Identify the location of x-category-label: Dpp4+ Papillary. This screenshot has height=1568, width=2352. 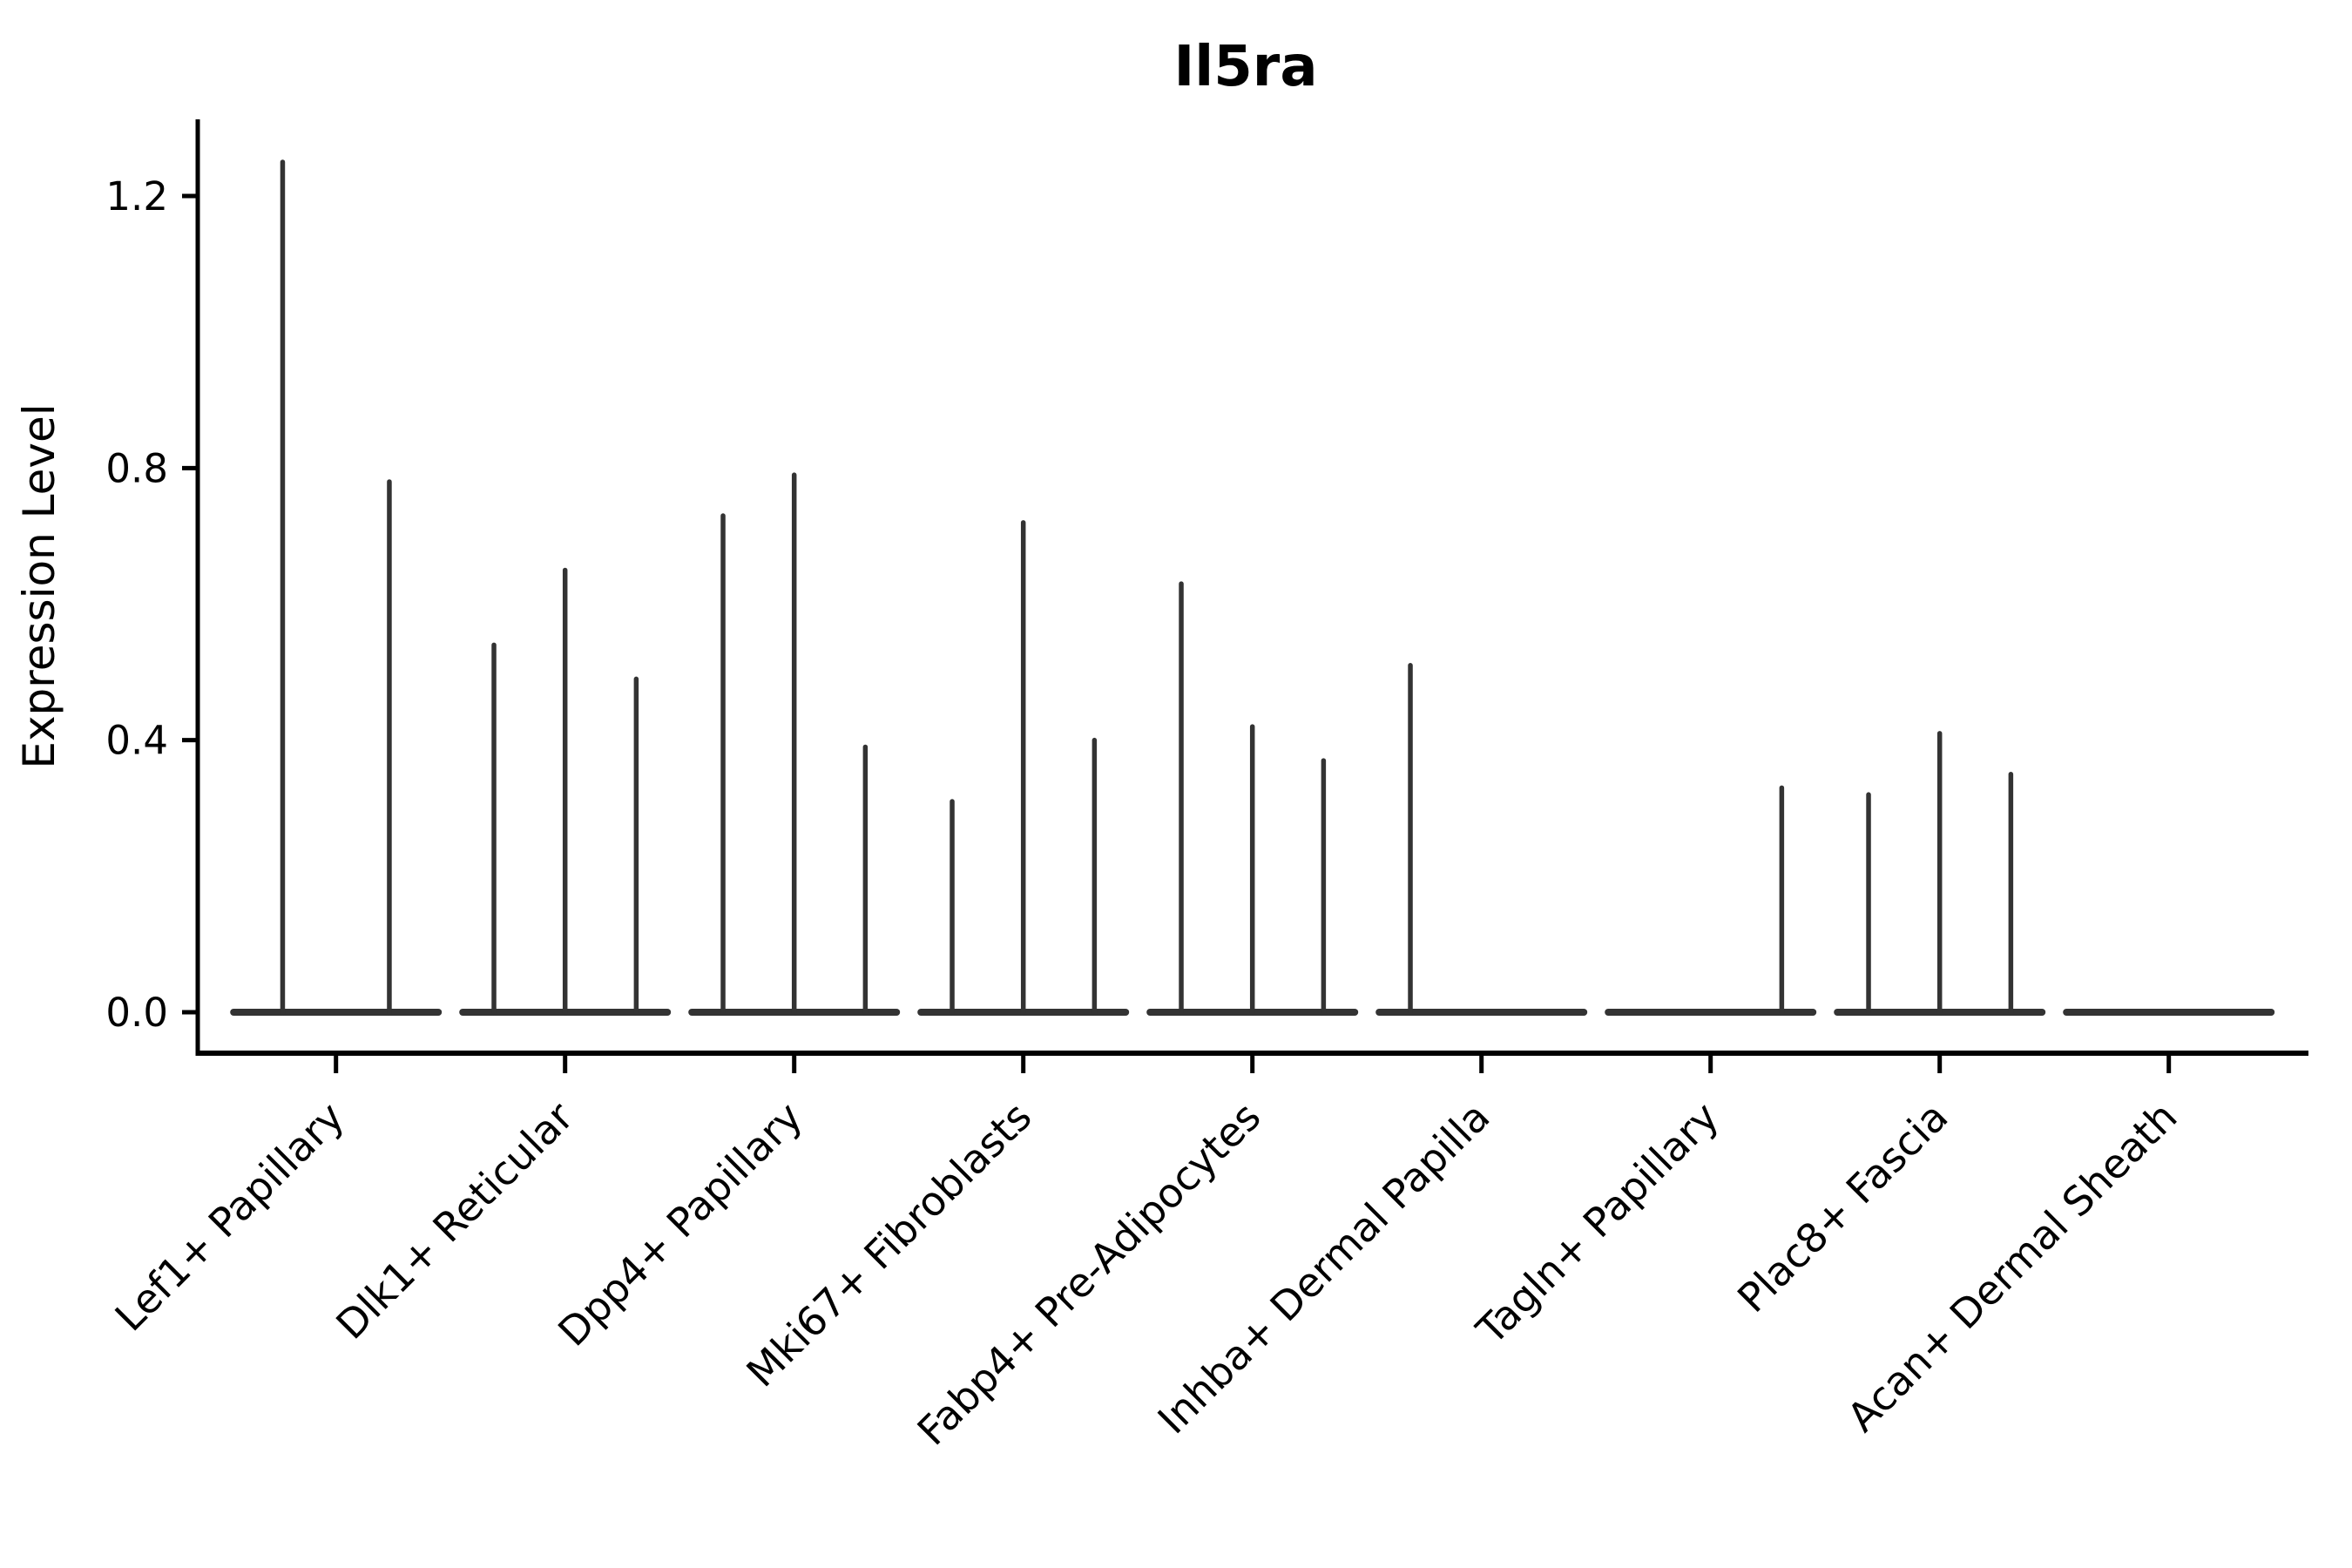
(680, 1224).